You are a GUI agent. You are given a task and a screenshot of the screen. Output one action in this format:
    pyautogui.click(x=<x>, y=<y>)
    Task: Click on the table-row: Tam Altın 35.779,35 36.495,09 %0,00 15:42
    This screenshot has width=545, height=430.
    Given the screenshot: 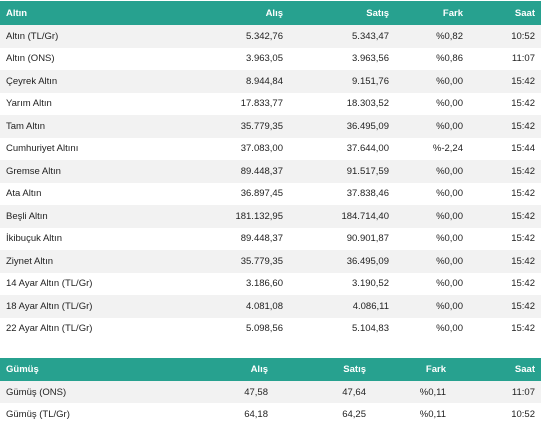 What is the action you would take?
    pyautogui.click(x=270, y=126)
    